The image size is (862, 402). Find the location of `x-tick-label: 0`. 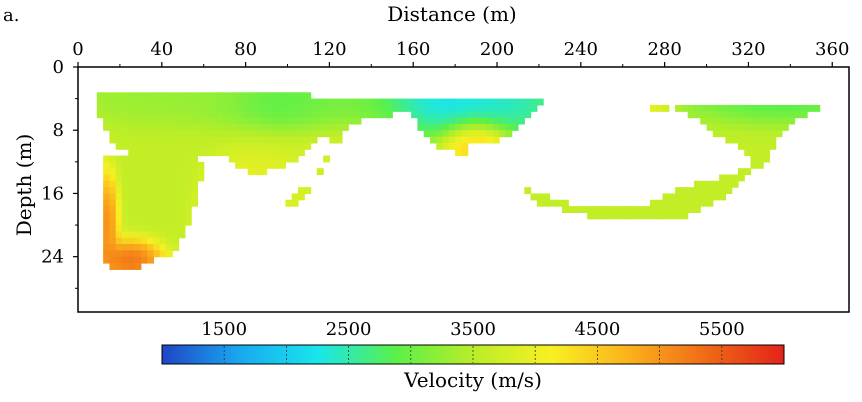

x-tick-label: 0 is located at coordinates (77, 49).